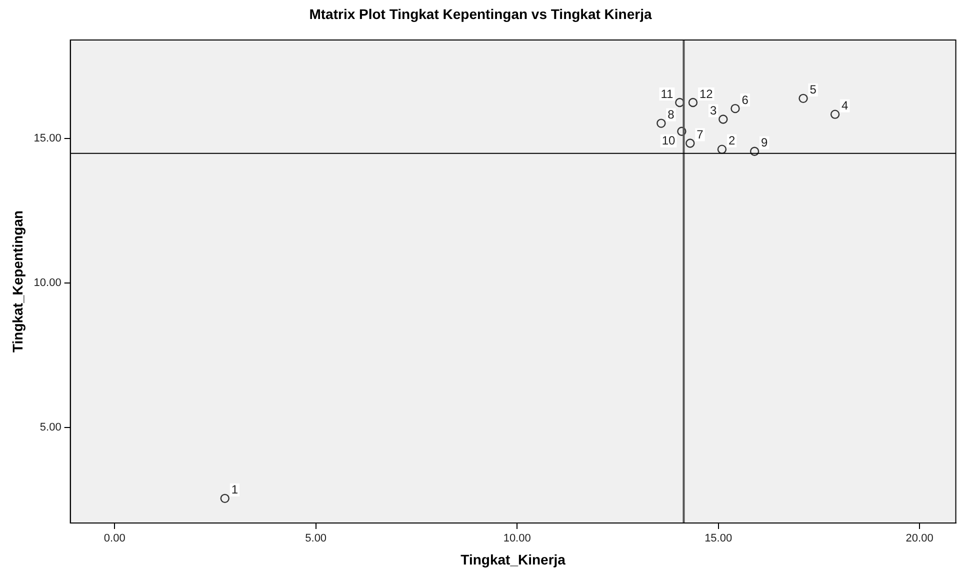 Image resolution: width=961 pixels, height=575 pixels. I want to click on annotation: 10, so click(669, 141).